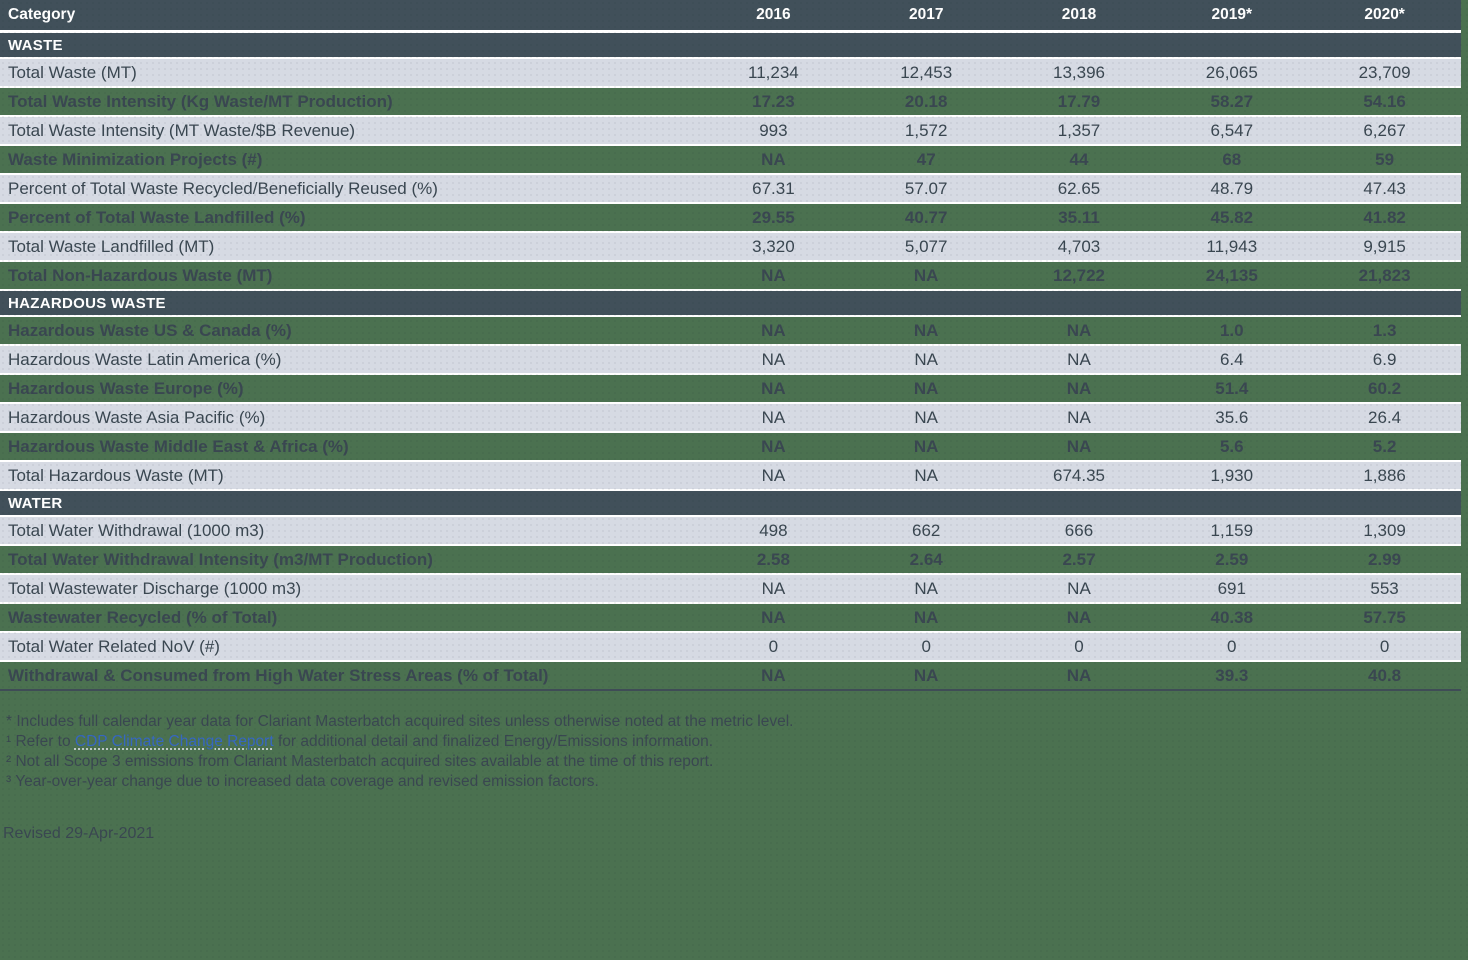 The image size is (1468, 960). I want to click on metric-value: 1,930, so click(1232, 475).